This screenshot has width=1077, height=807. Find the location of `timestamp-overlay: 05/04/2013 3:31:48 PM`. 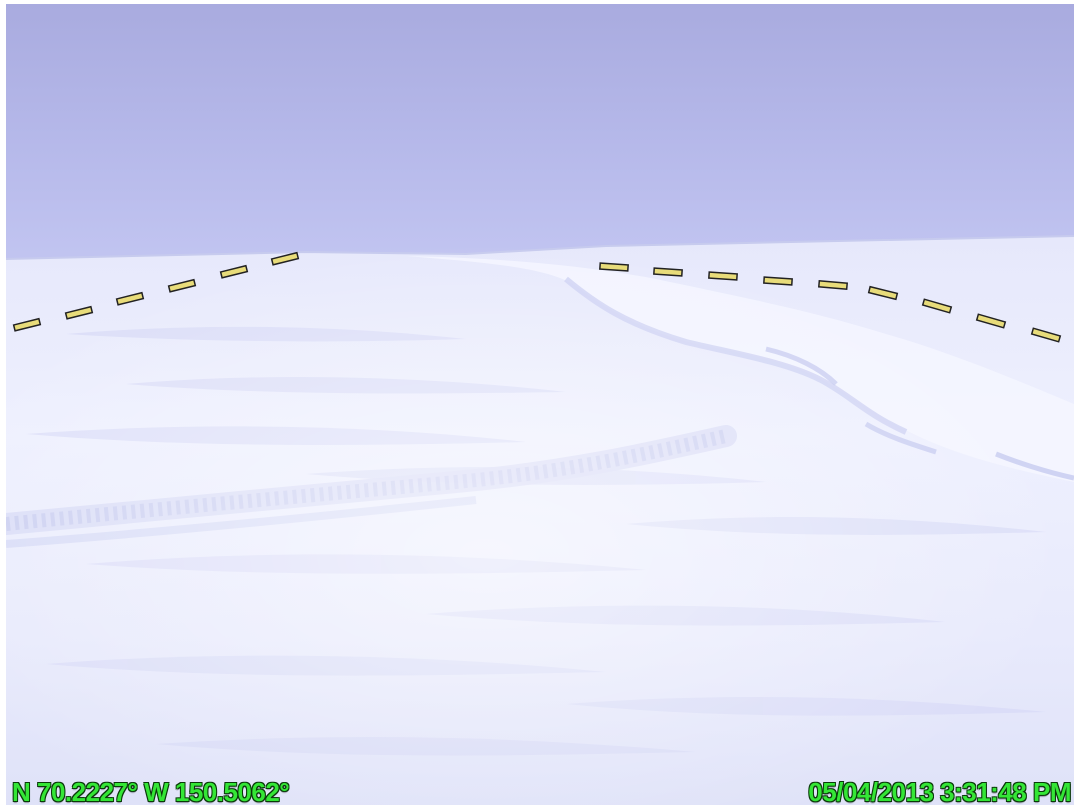

timestamp-overlay: 05/04/2013 3:31:48 PM is located at coordinates (939, 792).